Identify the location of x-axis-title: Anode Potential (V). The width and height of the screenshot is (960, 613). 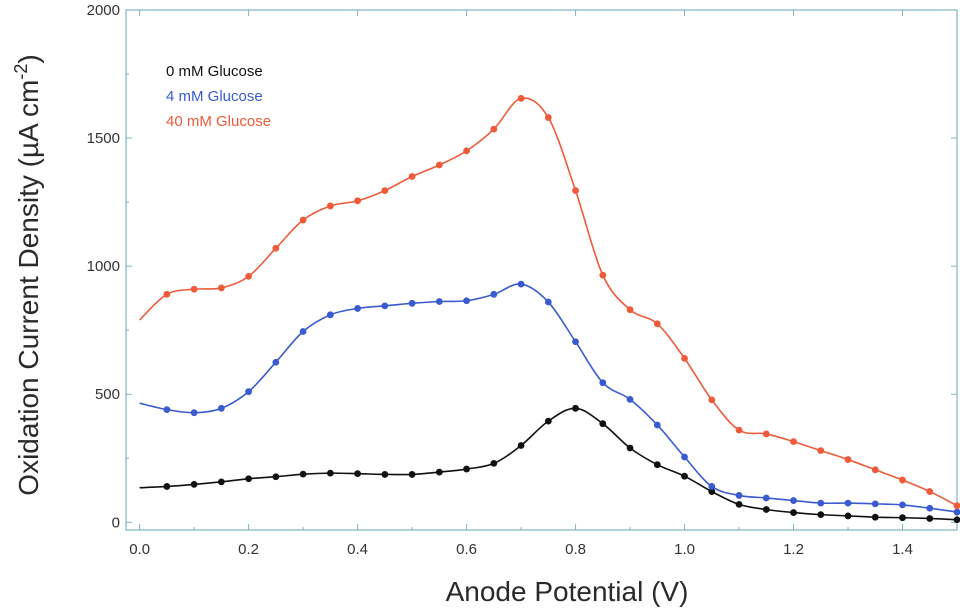
(567, 591).